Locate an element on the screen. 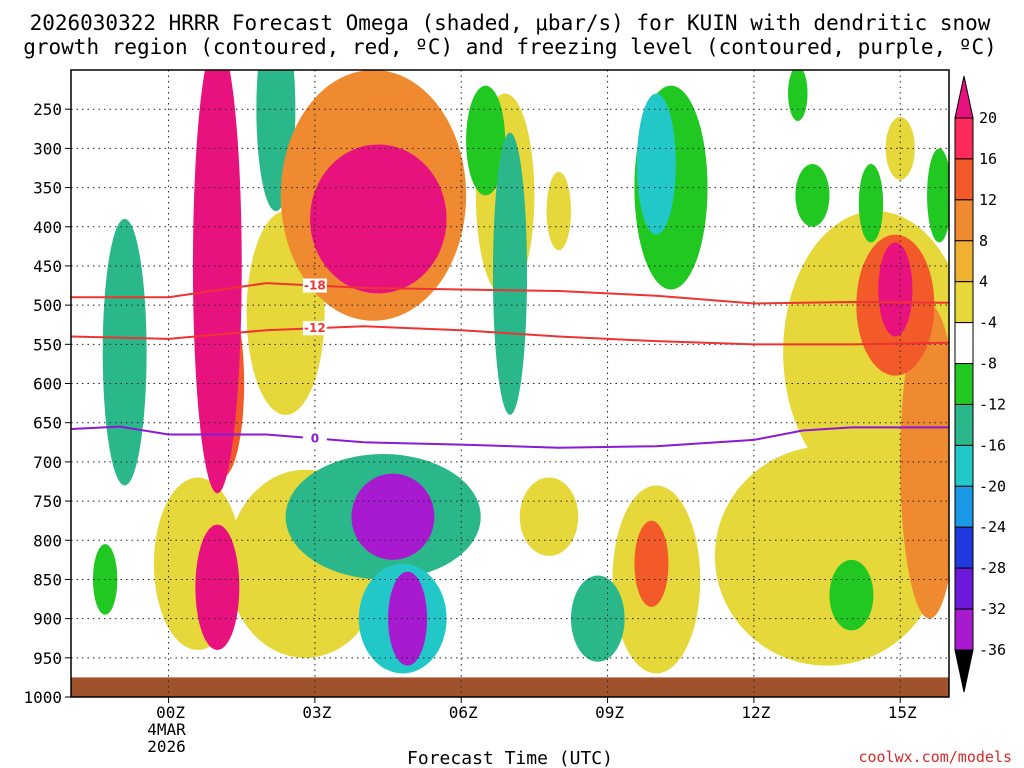 This screenshot has height=768, width=1024. y-tick-label-300: 300 is located at coordinates (47, 148).